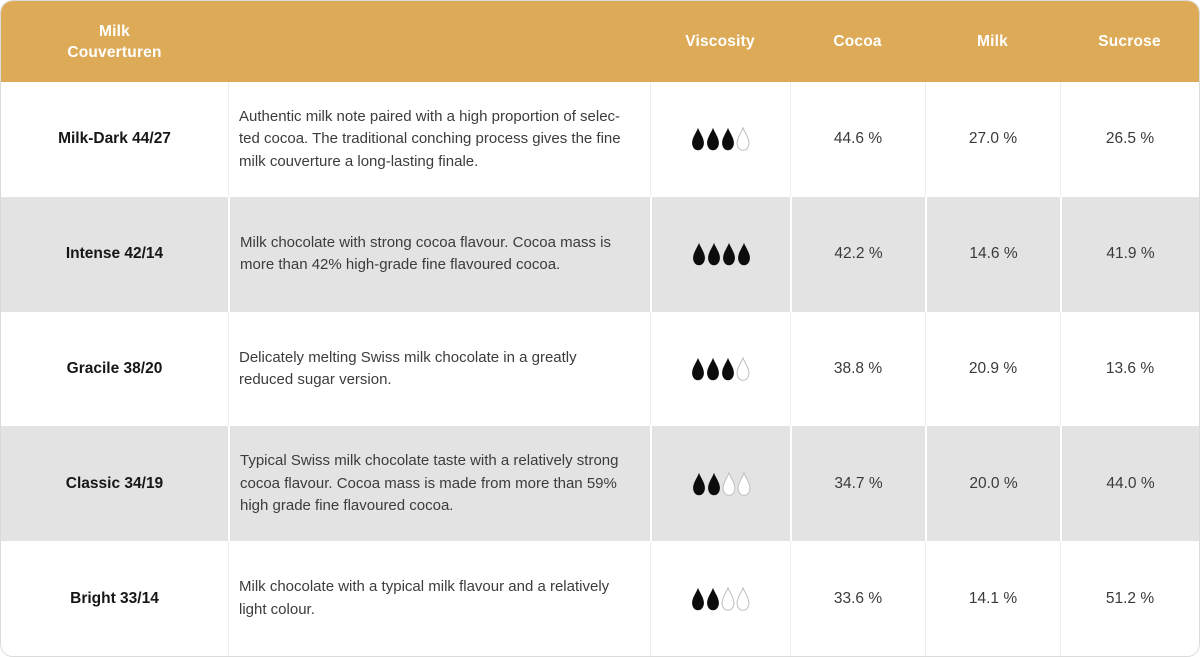 The width and height of the screenshot is (1200, 657). What do you see at coordinates (992, 139) in the screenshot?
I see `milk-value: 27.0 %` at bounding box center [992, 139].